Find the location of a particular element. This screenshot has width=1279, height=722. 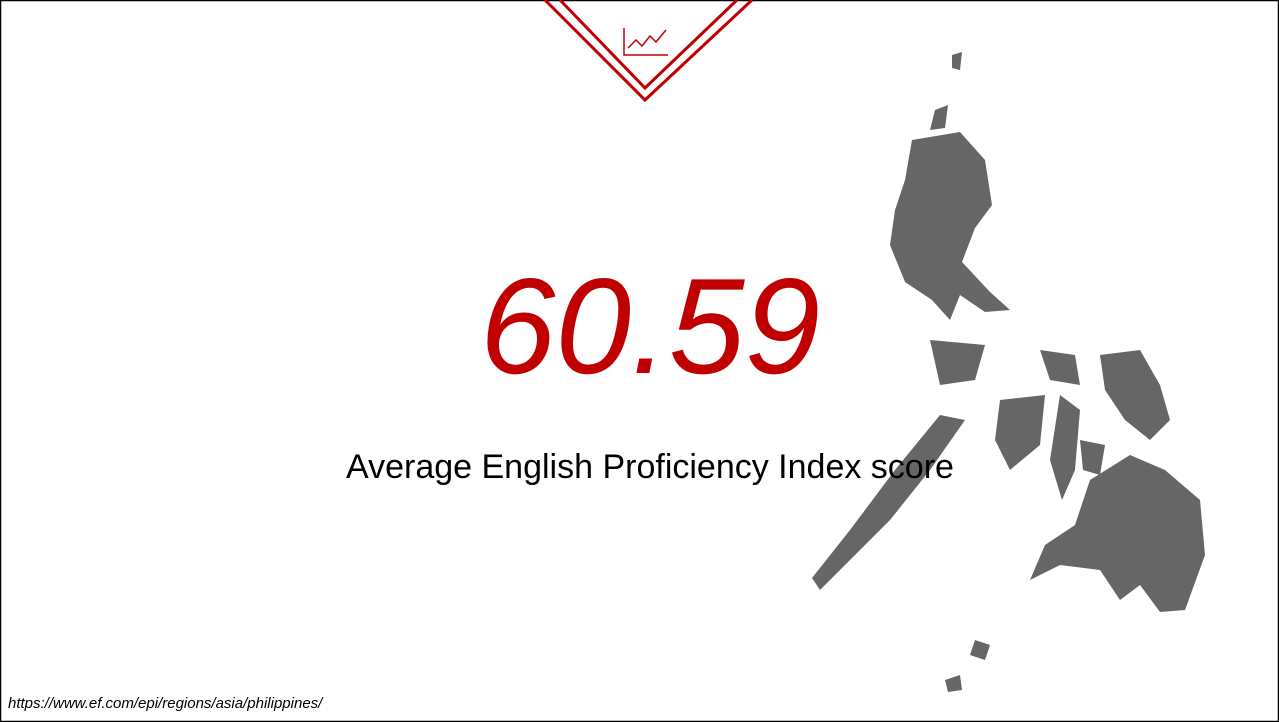

chart-icon is located at coordinates (645, 42).